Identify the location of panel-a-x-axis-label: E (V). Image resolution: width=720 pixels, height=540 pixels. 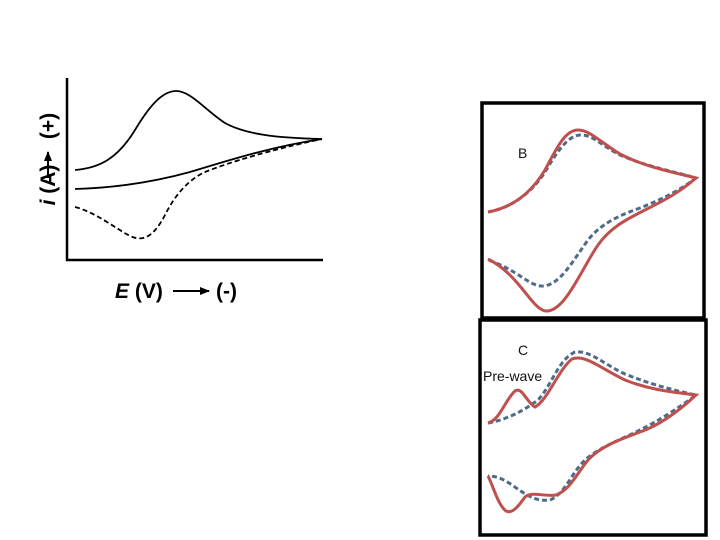
(139, 291).